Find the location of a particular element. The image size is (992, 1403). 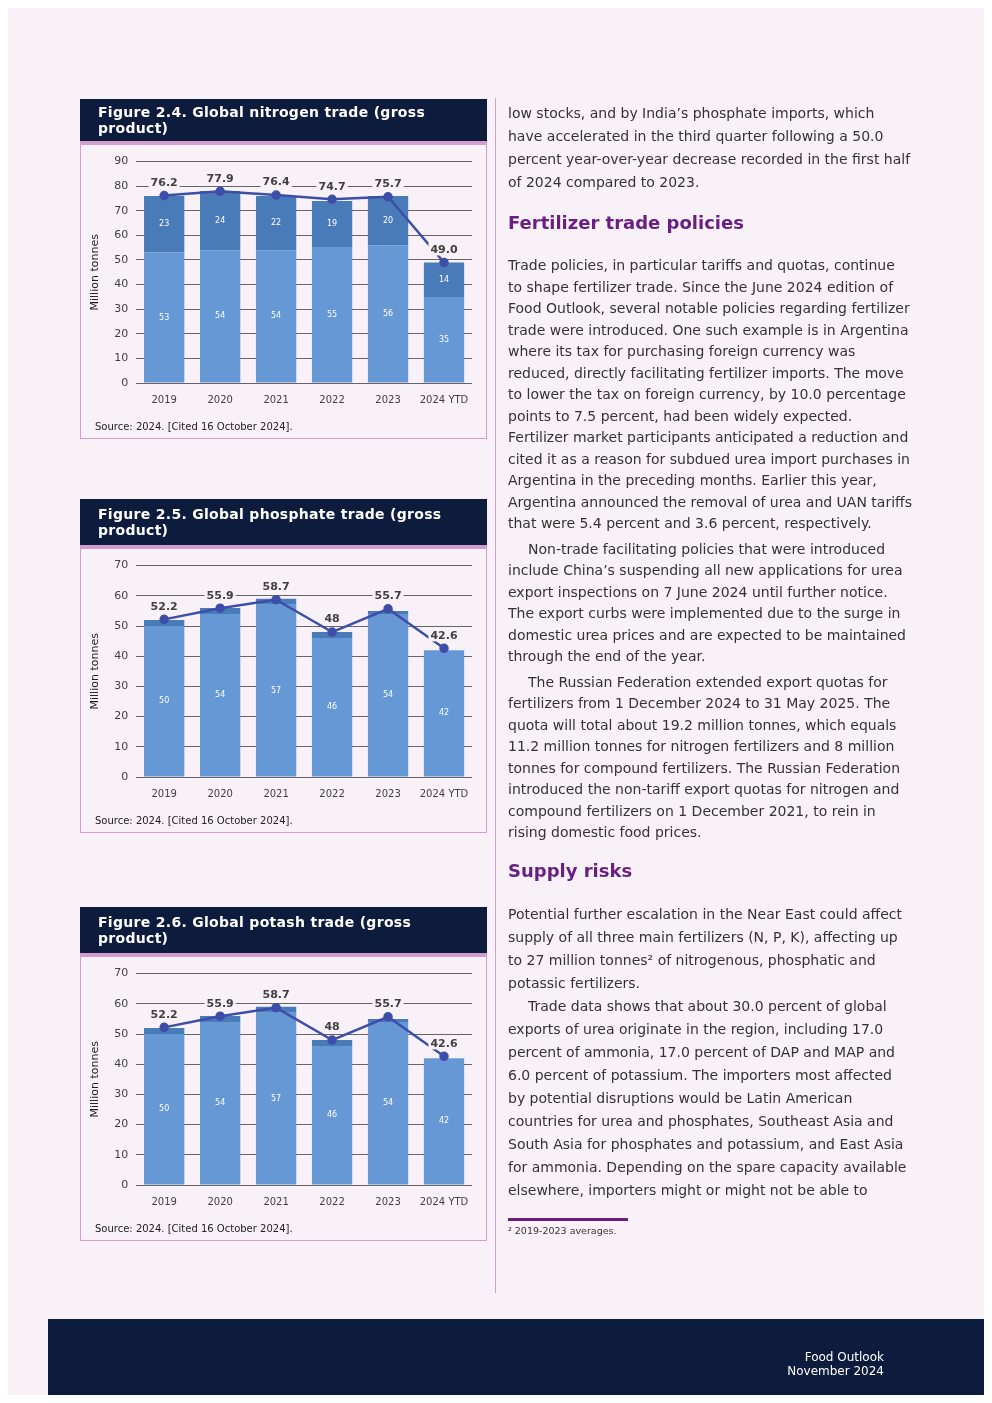

data-label: 22 is located at coordinates (276, 223).